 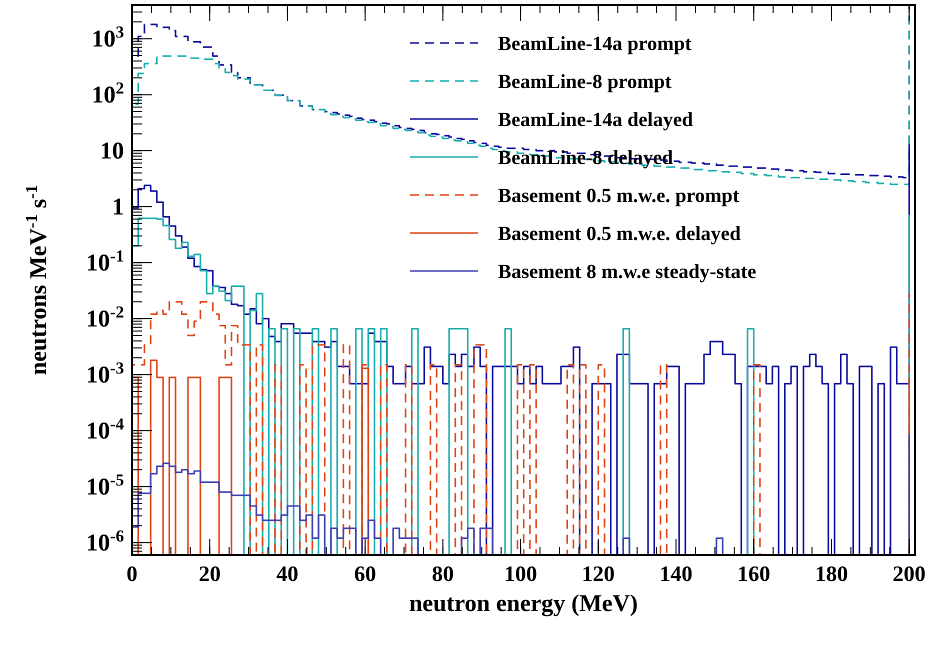 What do you see at coordinates (627, 272) in the screenshot?
I see `legend-label: Basement 8 m.w.e steady-state` at bounding box center [627, 272].